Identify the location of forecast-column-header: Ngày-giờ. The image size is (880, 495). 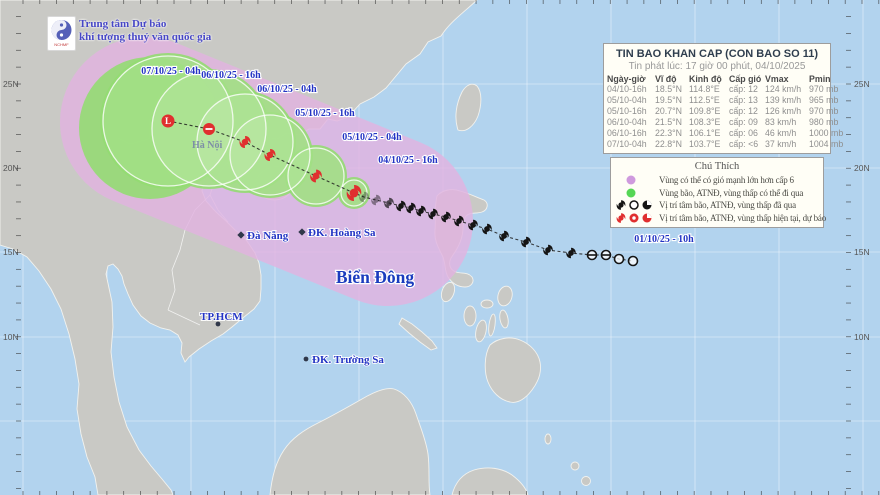
(626, 79).